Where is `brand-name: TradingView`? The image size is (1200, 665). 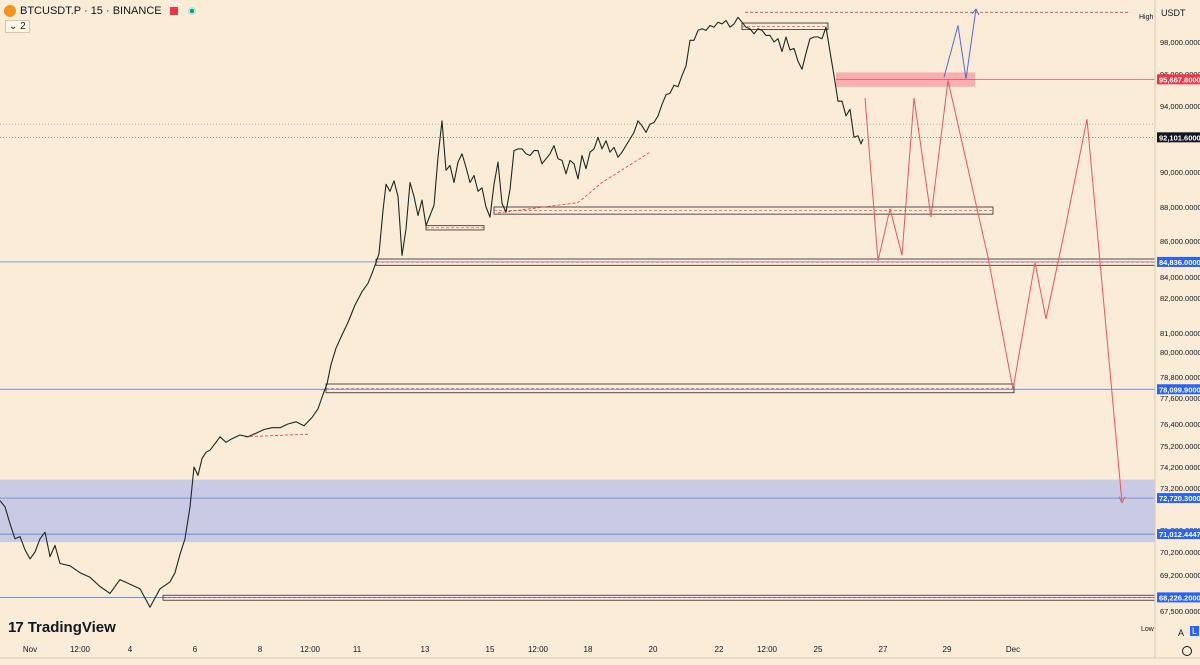
brand-name: TradingView is located at coordinates (71, 627).